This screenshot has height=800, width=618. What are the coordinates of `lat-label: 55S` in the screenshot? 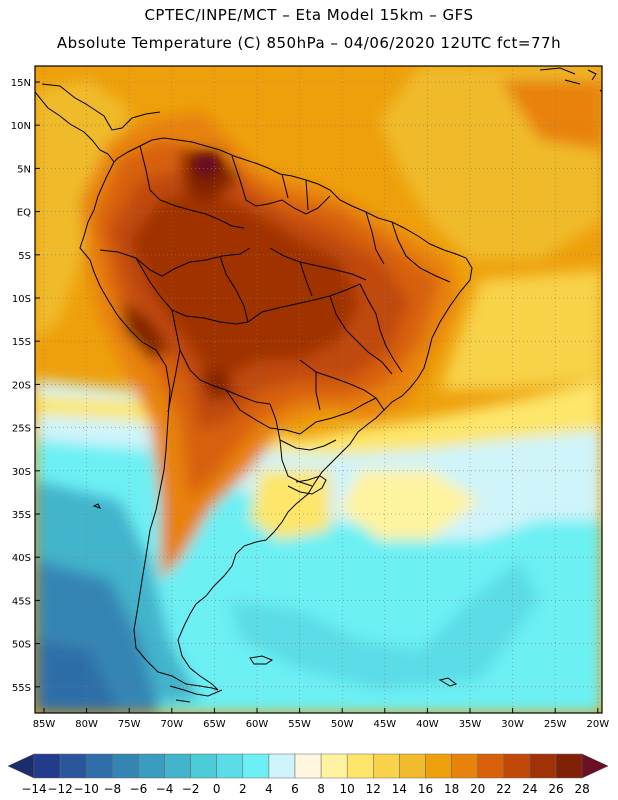 It's located at (21, 688).